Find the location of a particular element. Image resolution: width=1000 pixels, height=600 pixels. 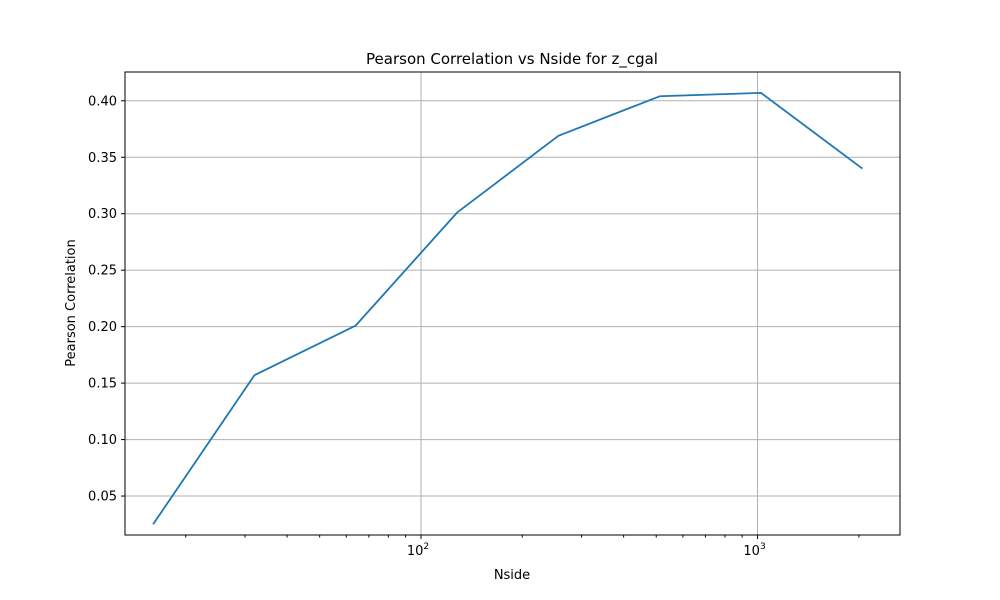

chart-title: Pearson Correlation vs Nside for z_cgal is located at coordinates (512, 59).